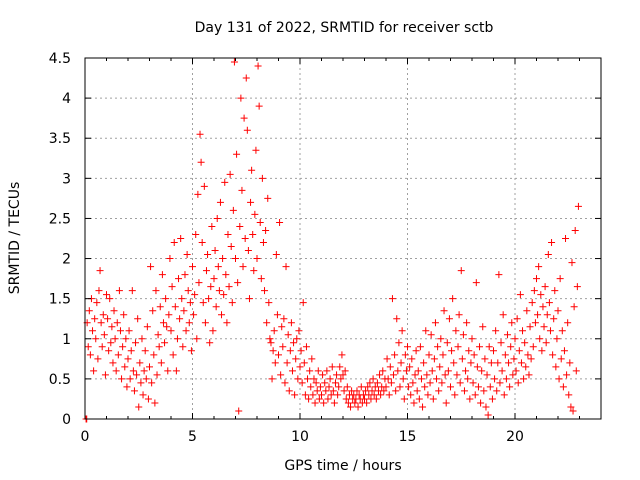 Image resolution: width=640 pixels, height=480 pixels. Describe the element at coordinates (300, 437) in the screenshot. I see `x-tick-label: 10` at that location.